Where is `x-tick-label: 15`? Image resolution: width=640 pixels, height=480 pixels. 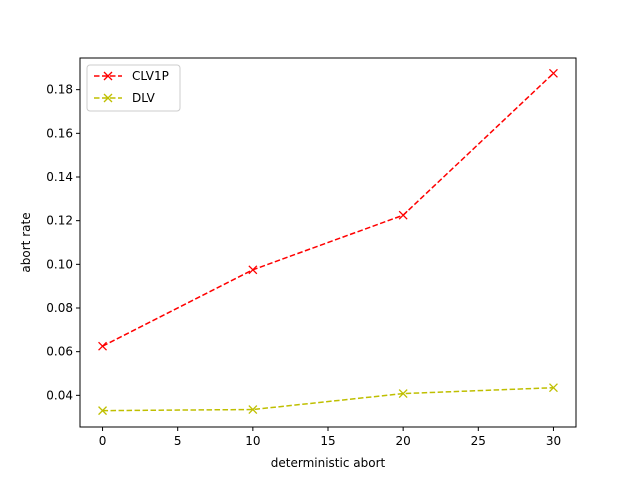 x-tick-label: 15 is located at coordinates (327, 441).